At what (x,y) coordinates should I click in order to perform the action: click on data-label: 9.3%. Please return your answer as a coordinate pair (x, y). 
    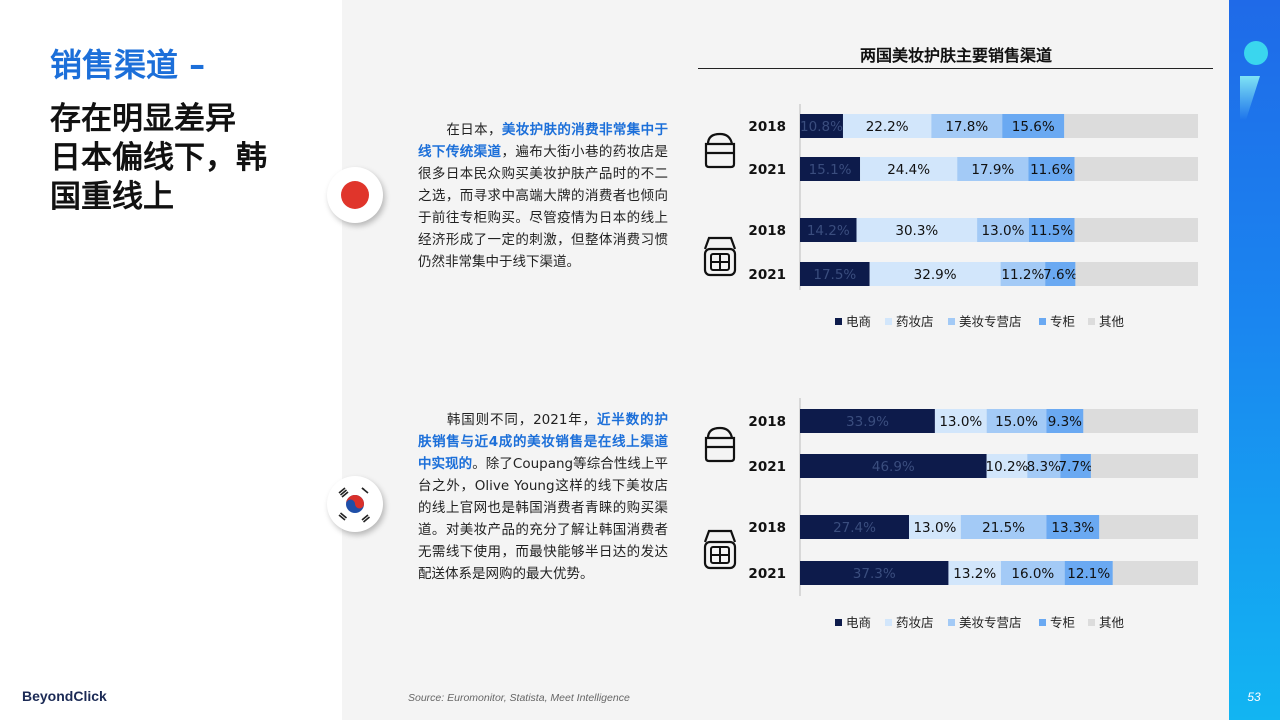
    Looking at the image, I should click on (1065, 422).